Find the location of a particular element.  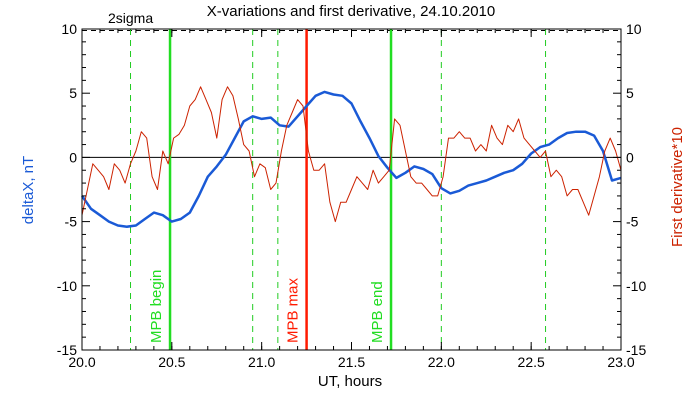

x-tick-label: 20.5 is located at coordinates (171, 362).